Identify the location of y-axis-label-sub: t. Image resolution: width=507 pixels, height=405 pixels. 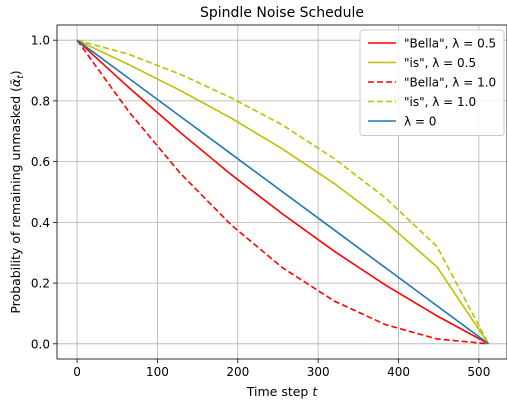
(21, 77).